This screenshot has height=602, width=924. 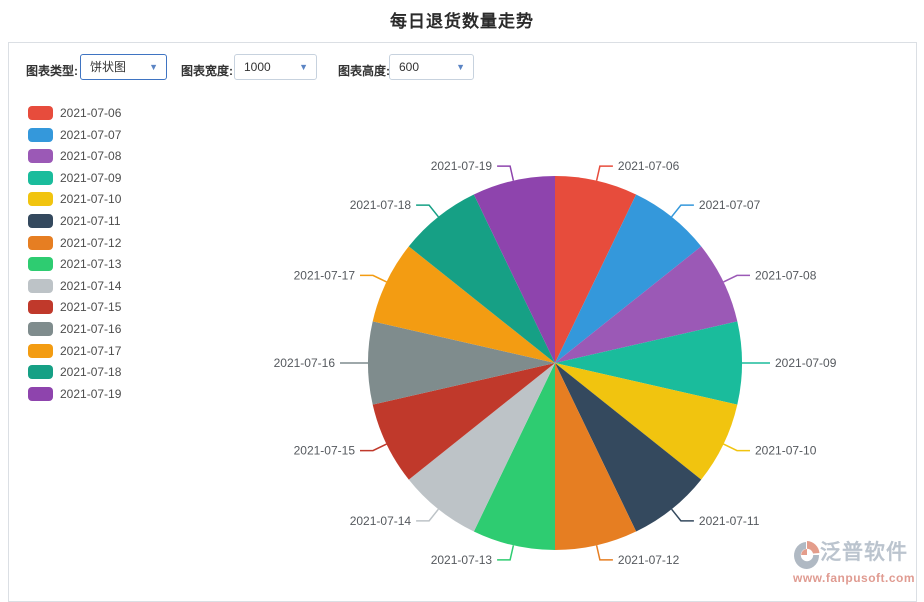 What do you see at coordinates (854, 578) in the screenshot?
I see `watermark-url: www.fanpusoft.com` at bounding box center [854, 578].